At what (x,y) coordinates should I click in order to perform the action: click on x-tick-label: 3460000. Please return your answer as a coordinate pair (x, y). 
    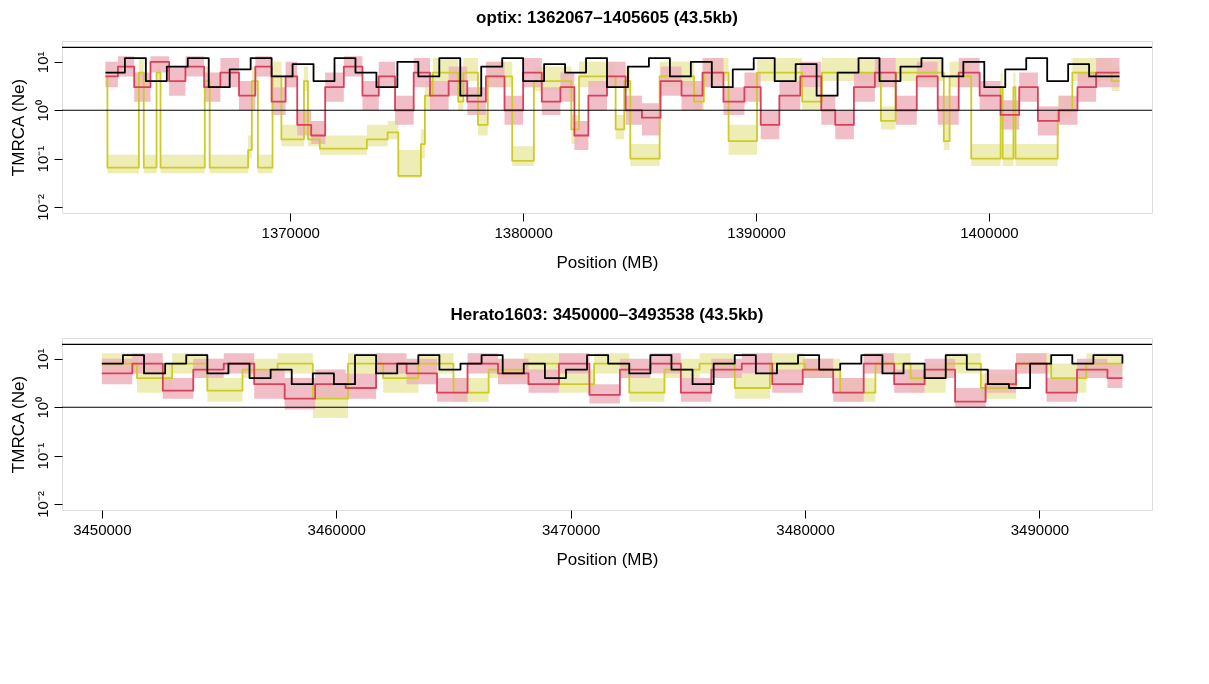
    Looking at the image, I should click on (336, 529).